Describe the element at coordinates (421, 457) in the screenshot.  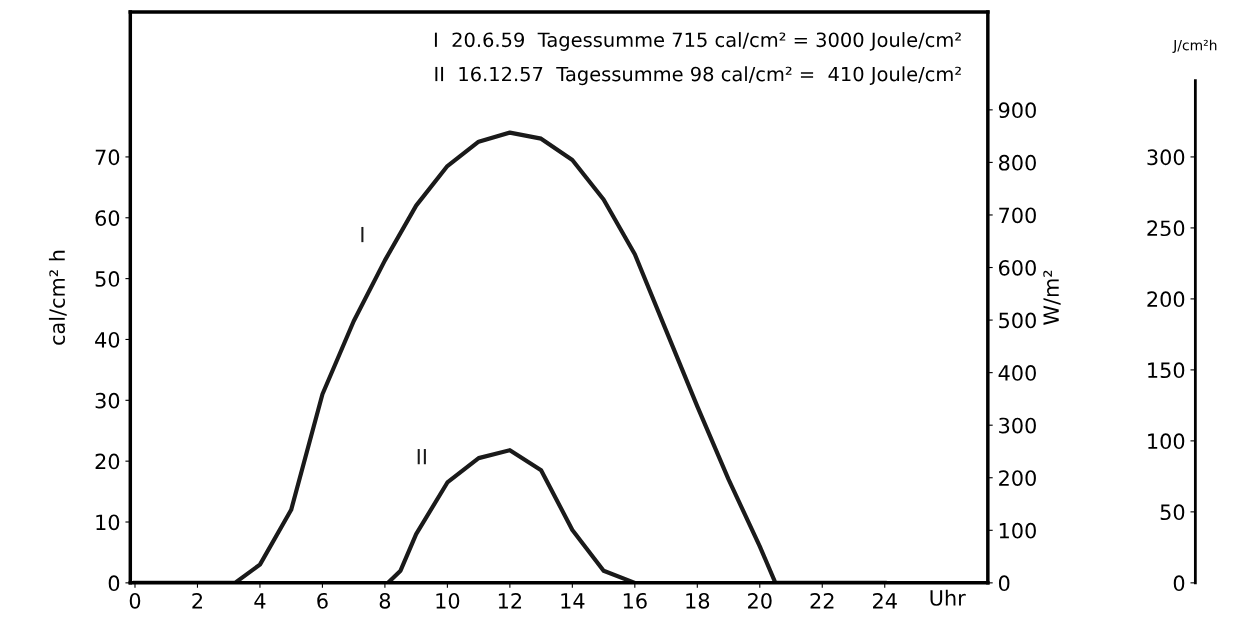
I see `series-label: II` at that location.